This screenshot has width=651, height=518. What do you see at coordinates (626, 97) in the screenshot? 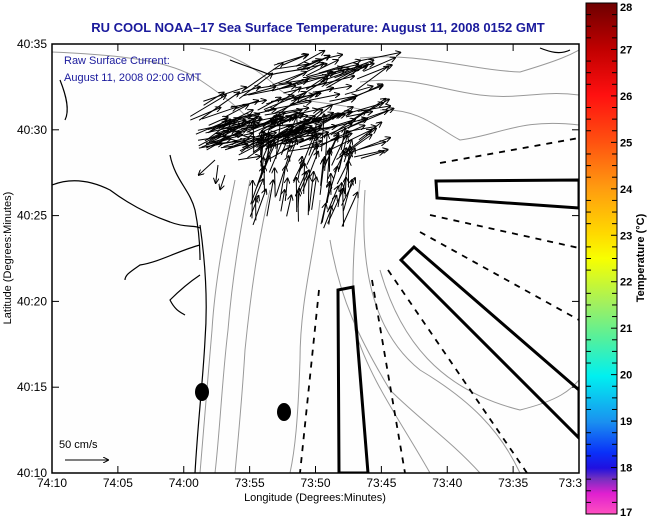
I see `colorbar-tick-label: 26` at bounding box center [626, 97].